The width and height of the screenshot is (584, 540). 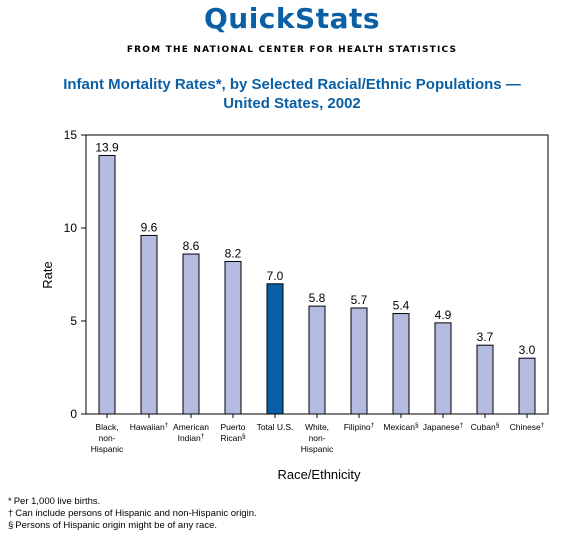 What do you see at coordinates (71, 135) in the screenshot?
I see `y-tick-label: 15` at bounding box center [71, 135].